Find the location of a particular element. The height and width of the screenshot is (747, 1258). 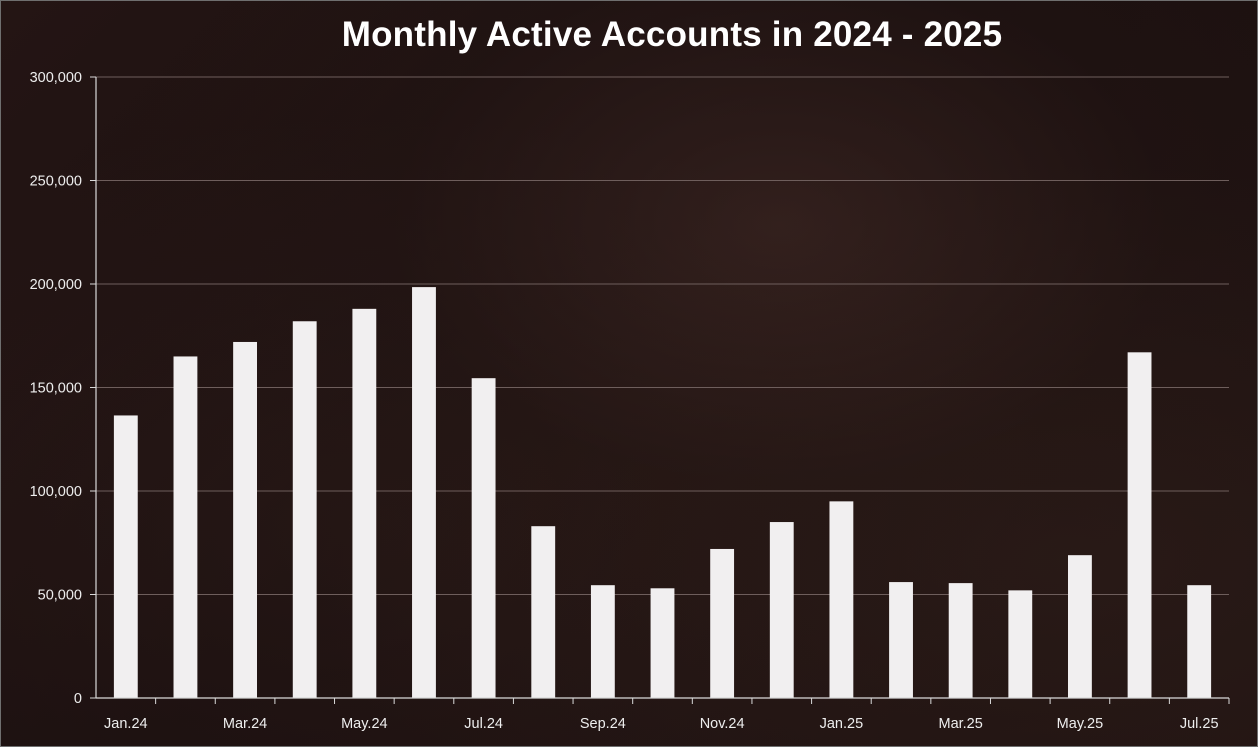

y-tick-label: 300,000 is located at coordinates (56, 78).